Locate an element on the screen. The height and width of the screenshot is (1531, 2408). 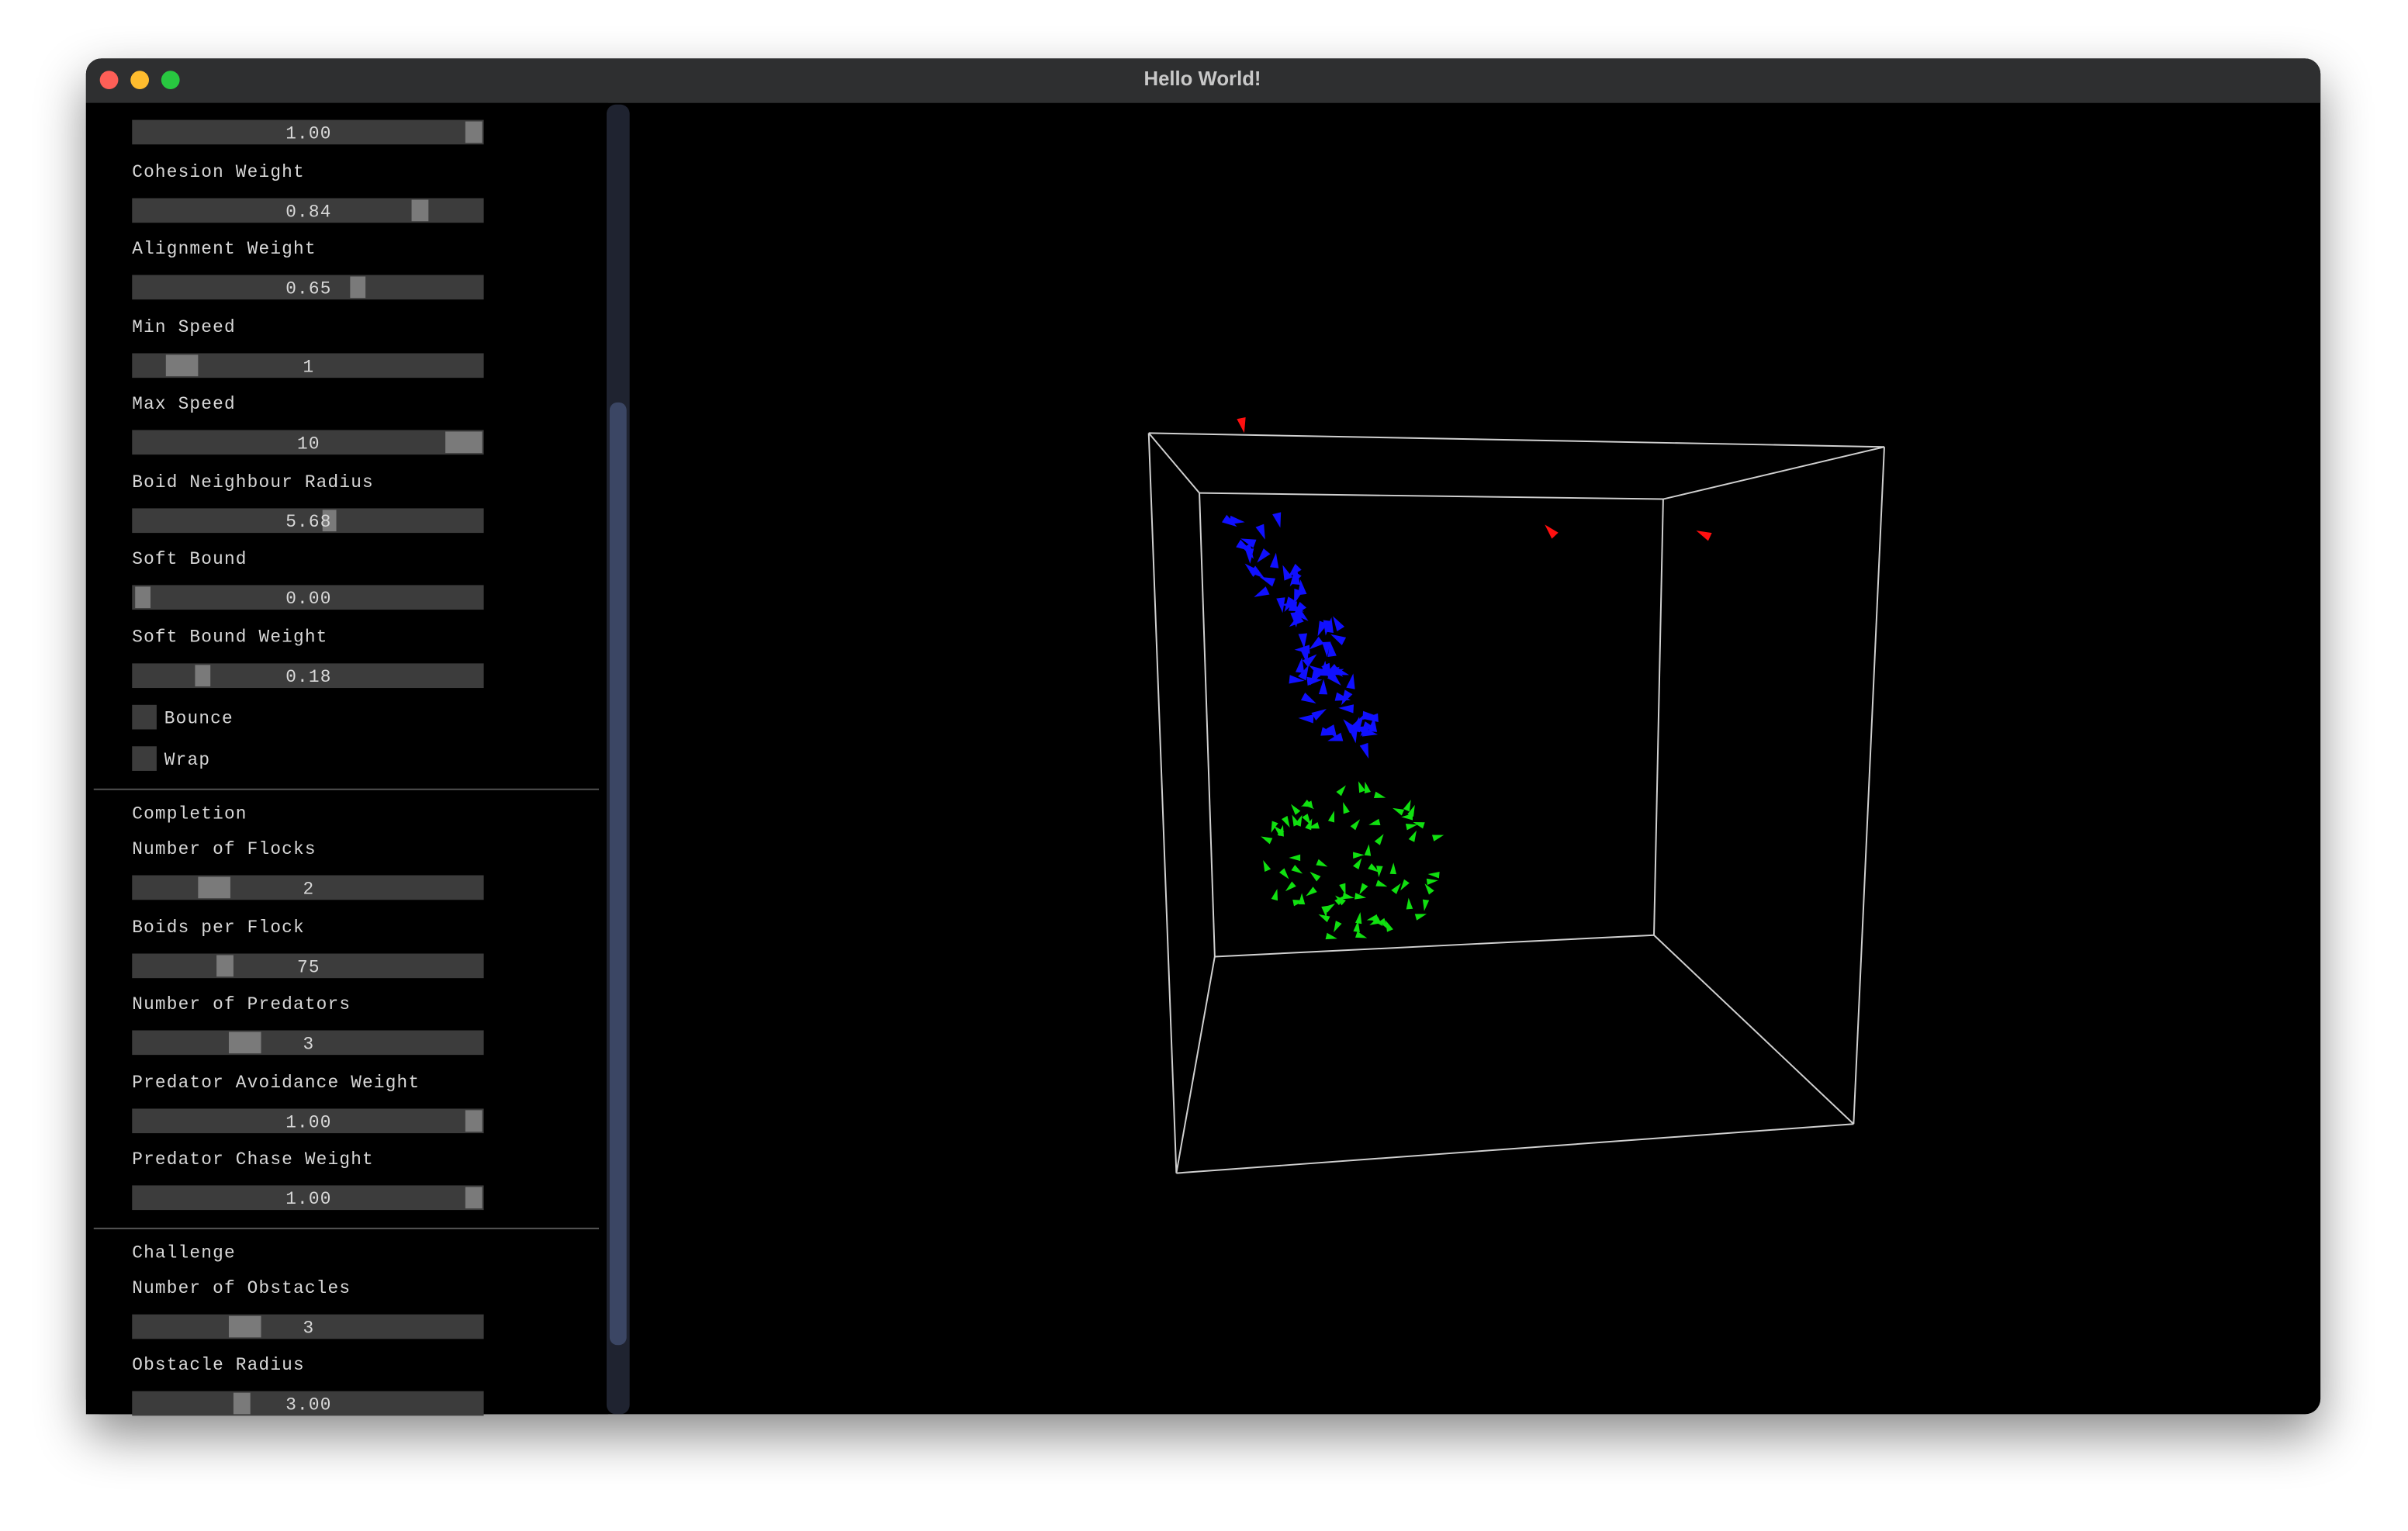
minimize-button is located at coordinates (140, 80).